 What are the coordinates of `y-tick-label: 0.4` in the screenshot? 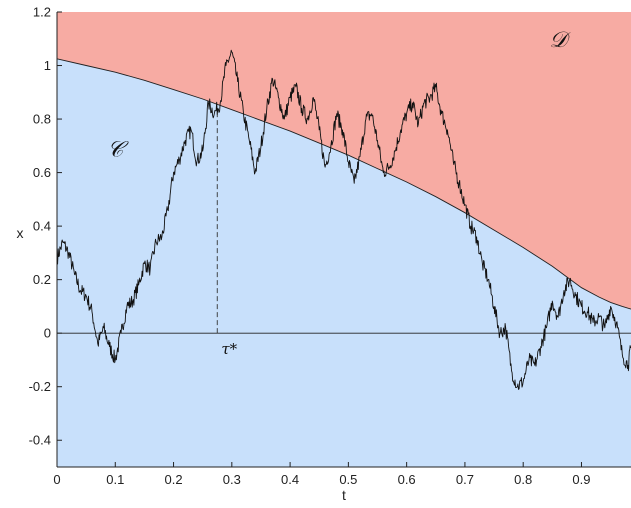 It's located at (42, 226).